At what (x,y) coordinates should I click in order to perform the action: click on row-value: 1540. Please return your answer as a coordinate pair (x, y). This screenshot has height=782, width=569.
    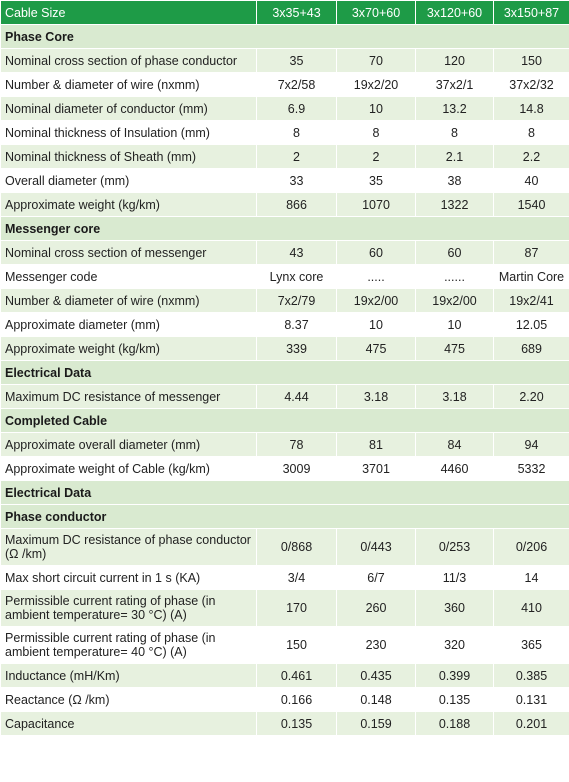
    Looking at the image, I should click on (531, 204).